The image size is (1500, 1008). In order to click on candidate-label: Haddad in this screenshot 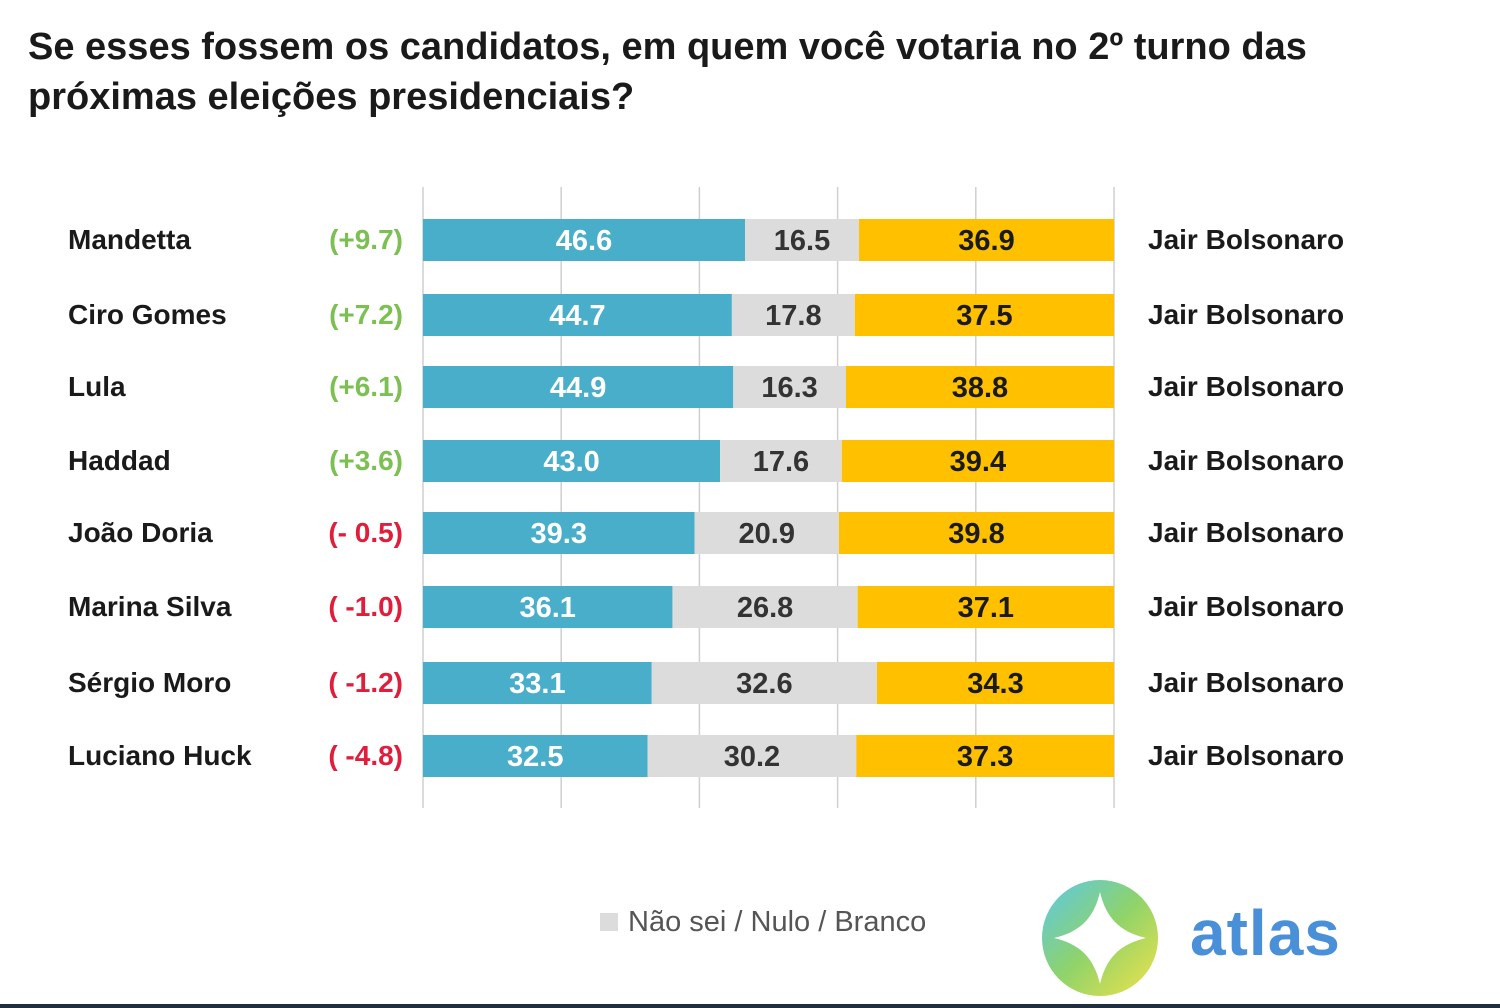, I will do `click(119, 460)`.